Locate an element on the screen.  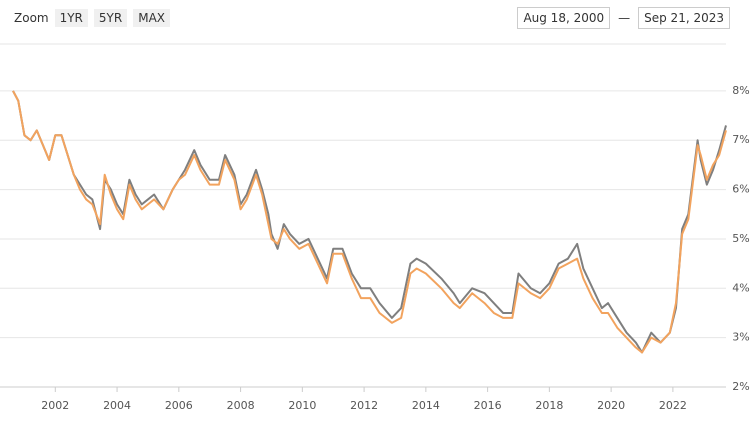
zoom-button: MAX is located at coordinates (152, 18).